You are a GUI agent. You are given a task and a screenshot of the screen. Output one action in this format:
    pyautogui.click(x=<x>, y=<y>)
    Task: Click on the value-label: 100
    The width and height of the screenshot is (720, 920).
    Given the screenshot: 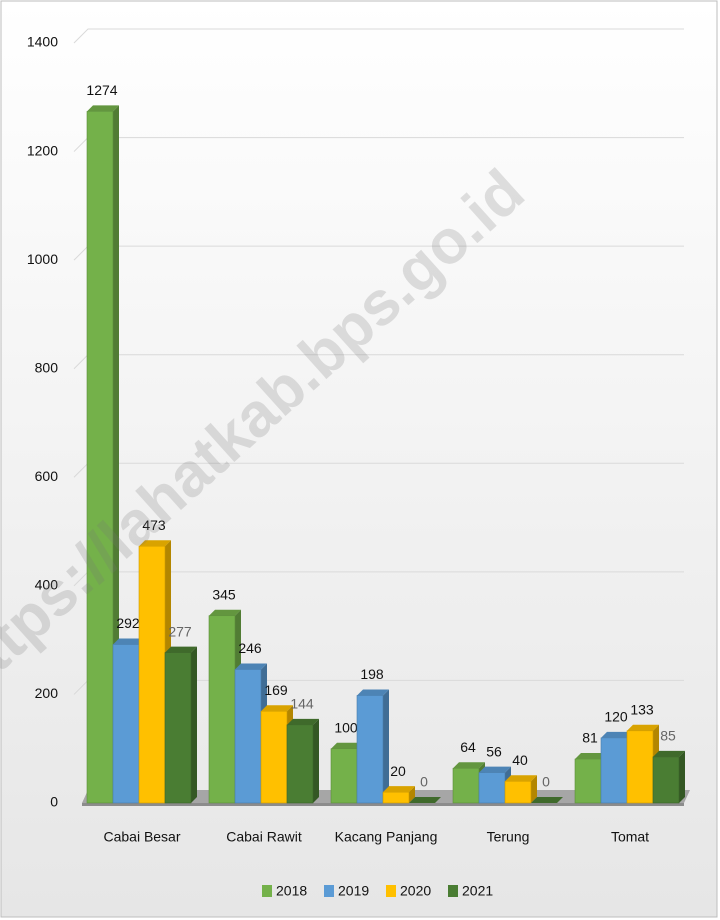 What is the action you would take?
    pyautogui.click(x=346, y=727)
    